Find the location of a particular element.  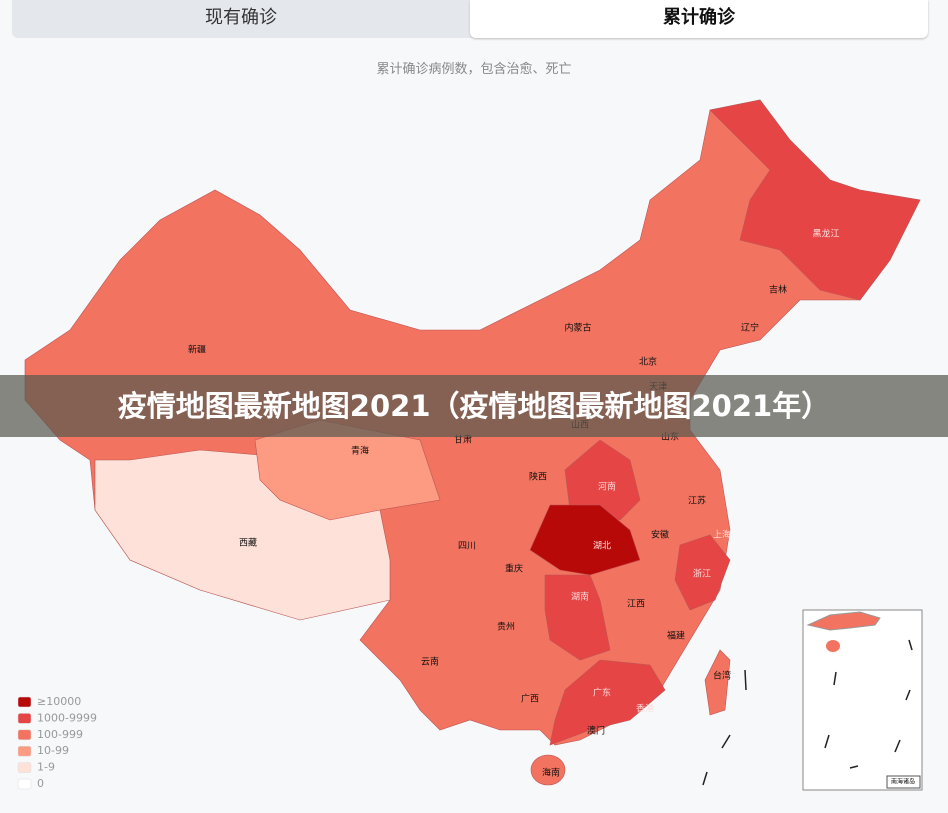

province-label: 云南 is located at coordinates (430, 662).